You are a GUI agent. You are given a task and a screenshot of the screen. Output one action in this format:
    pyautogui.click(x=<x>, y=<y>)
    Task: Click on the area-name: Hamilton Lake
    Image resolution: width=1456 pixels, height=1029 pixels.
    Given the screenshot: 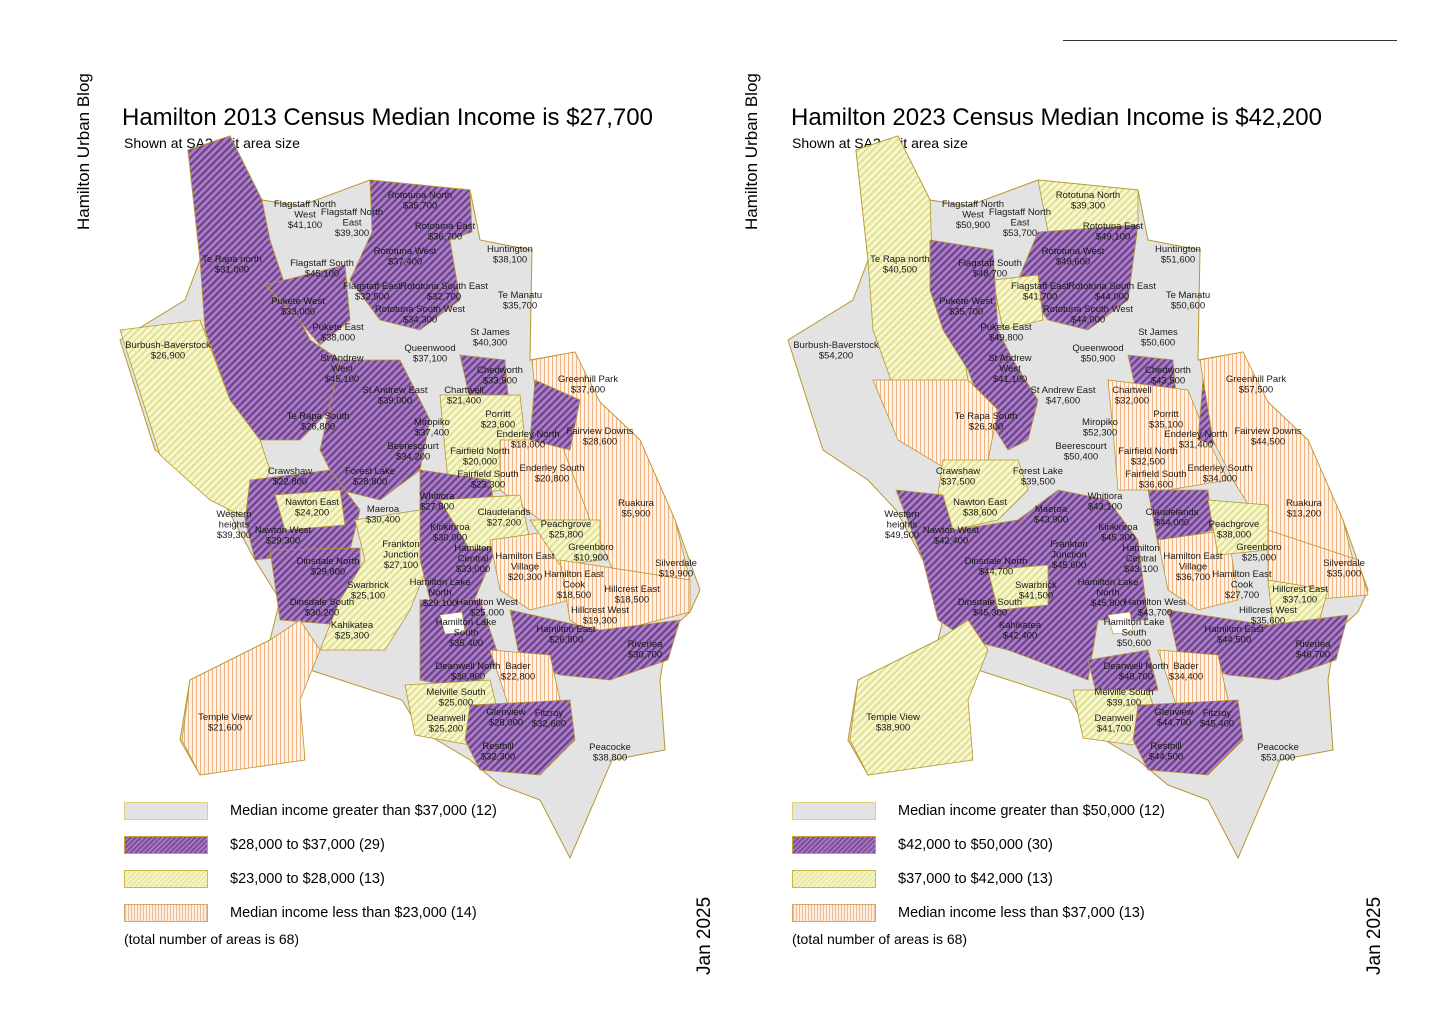 What is the action you would take?
    pyautogui.click(x=1108, y=582)
    